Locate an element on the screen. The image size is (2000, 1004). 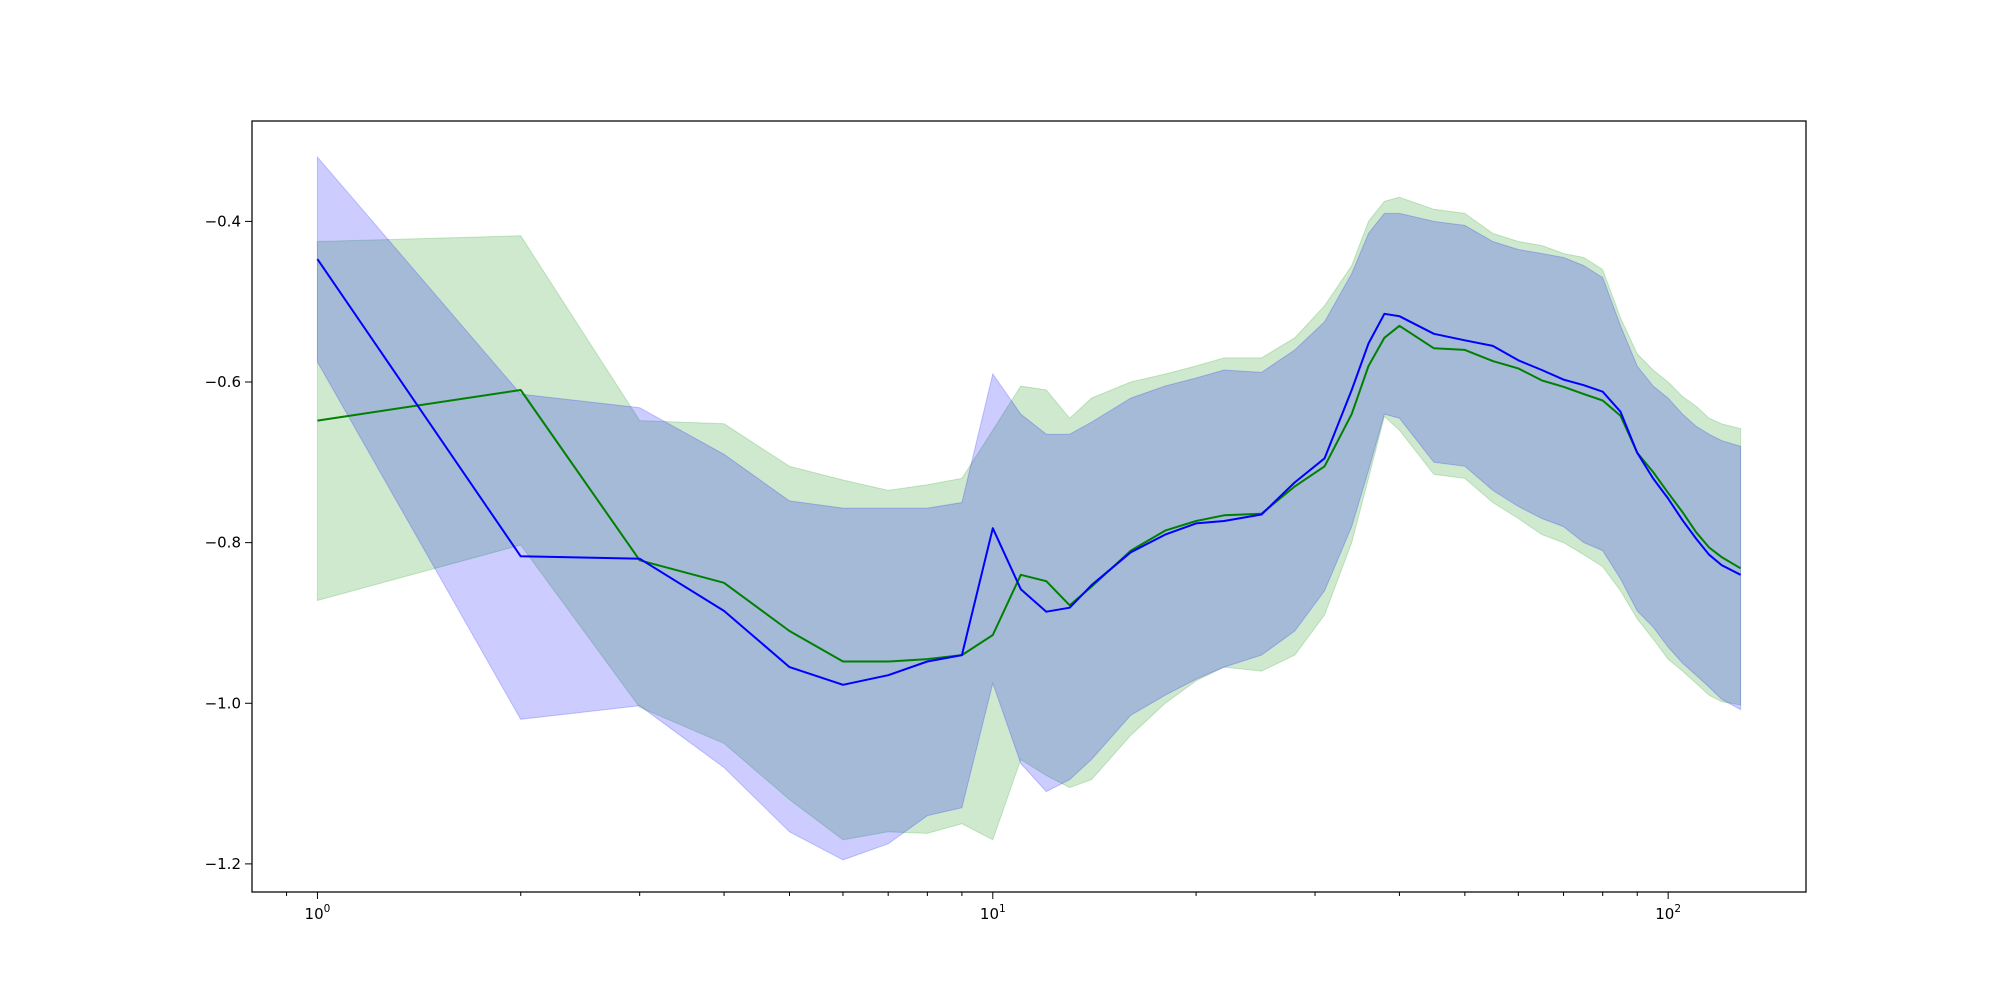
y-axis: −1.2 −1.0 −0.8 −0.6 −0.4 is located at coordinates (228, 542).